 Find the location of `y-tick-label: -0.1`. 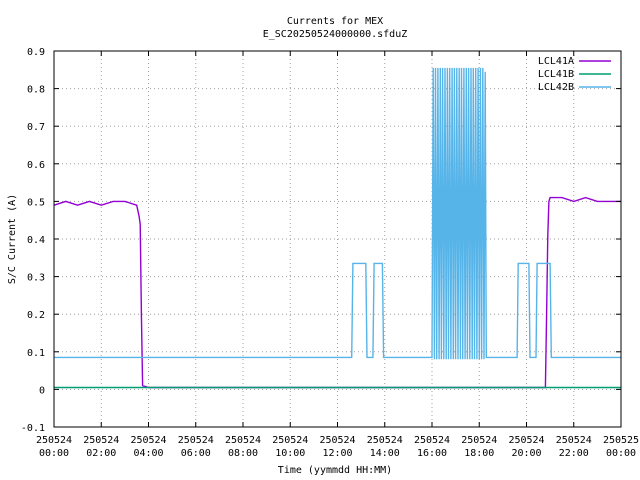

y-tick-label: -0.1 is located at coordinates (33, 428).